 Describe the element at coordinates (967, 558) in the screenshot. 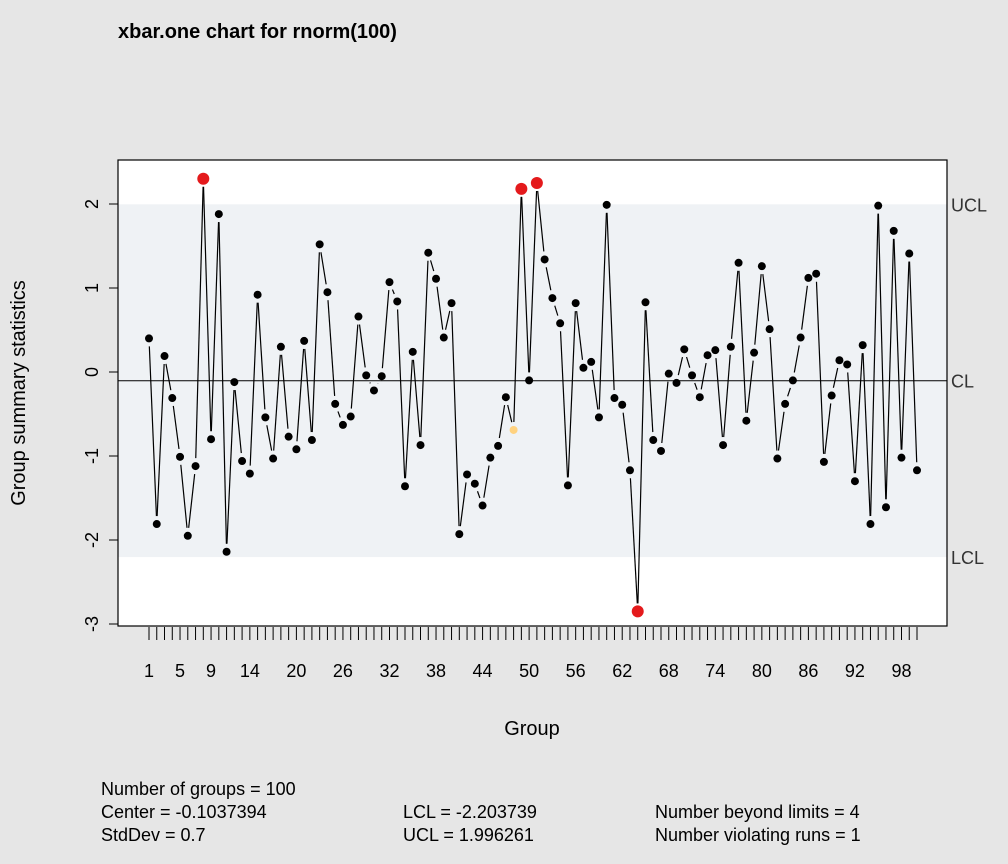

I see `lcl-label: LCL` at that location.